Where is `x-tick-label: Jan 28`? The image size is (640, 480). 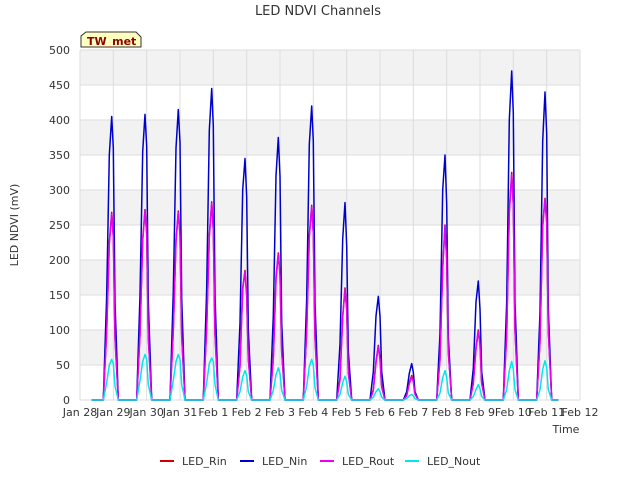
x-tick-label: Jan 28 is located at coordinates (79, 412).